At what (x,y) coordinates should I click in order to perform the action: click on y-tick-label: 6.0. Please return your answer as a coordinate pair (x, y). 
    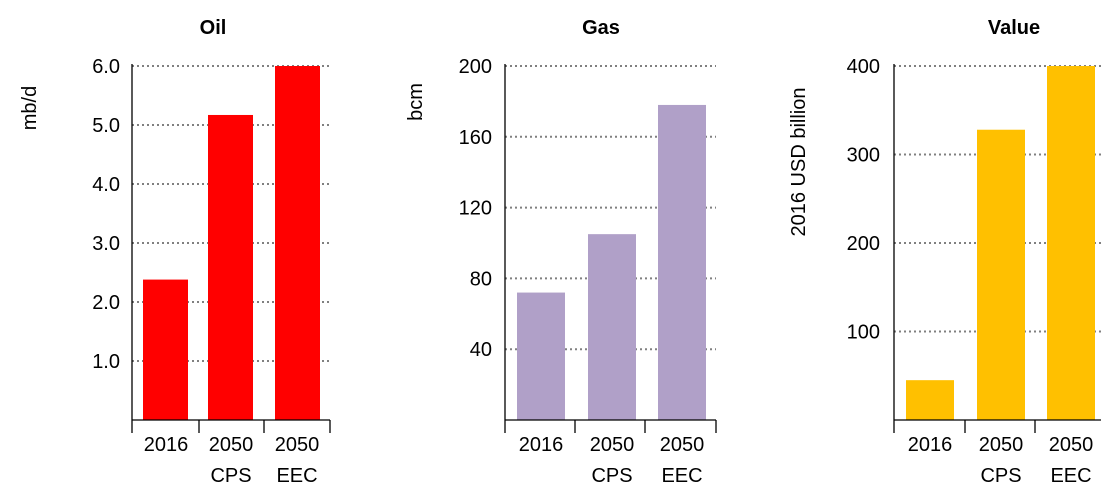
    Looking at the image, I should click on (106, 67).